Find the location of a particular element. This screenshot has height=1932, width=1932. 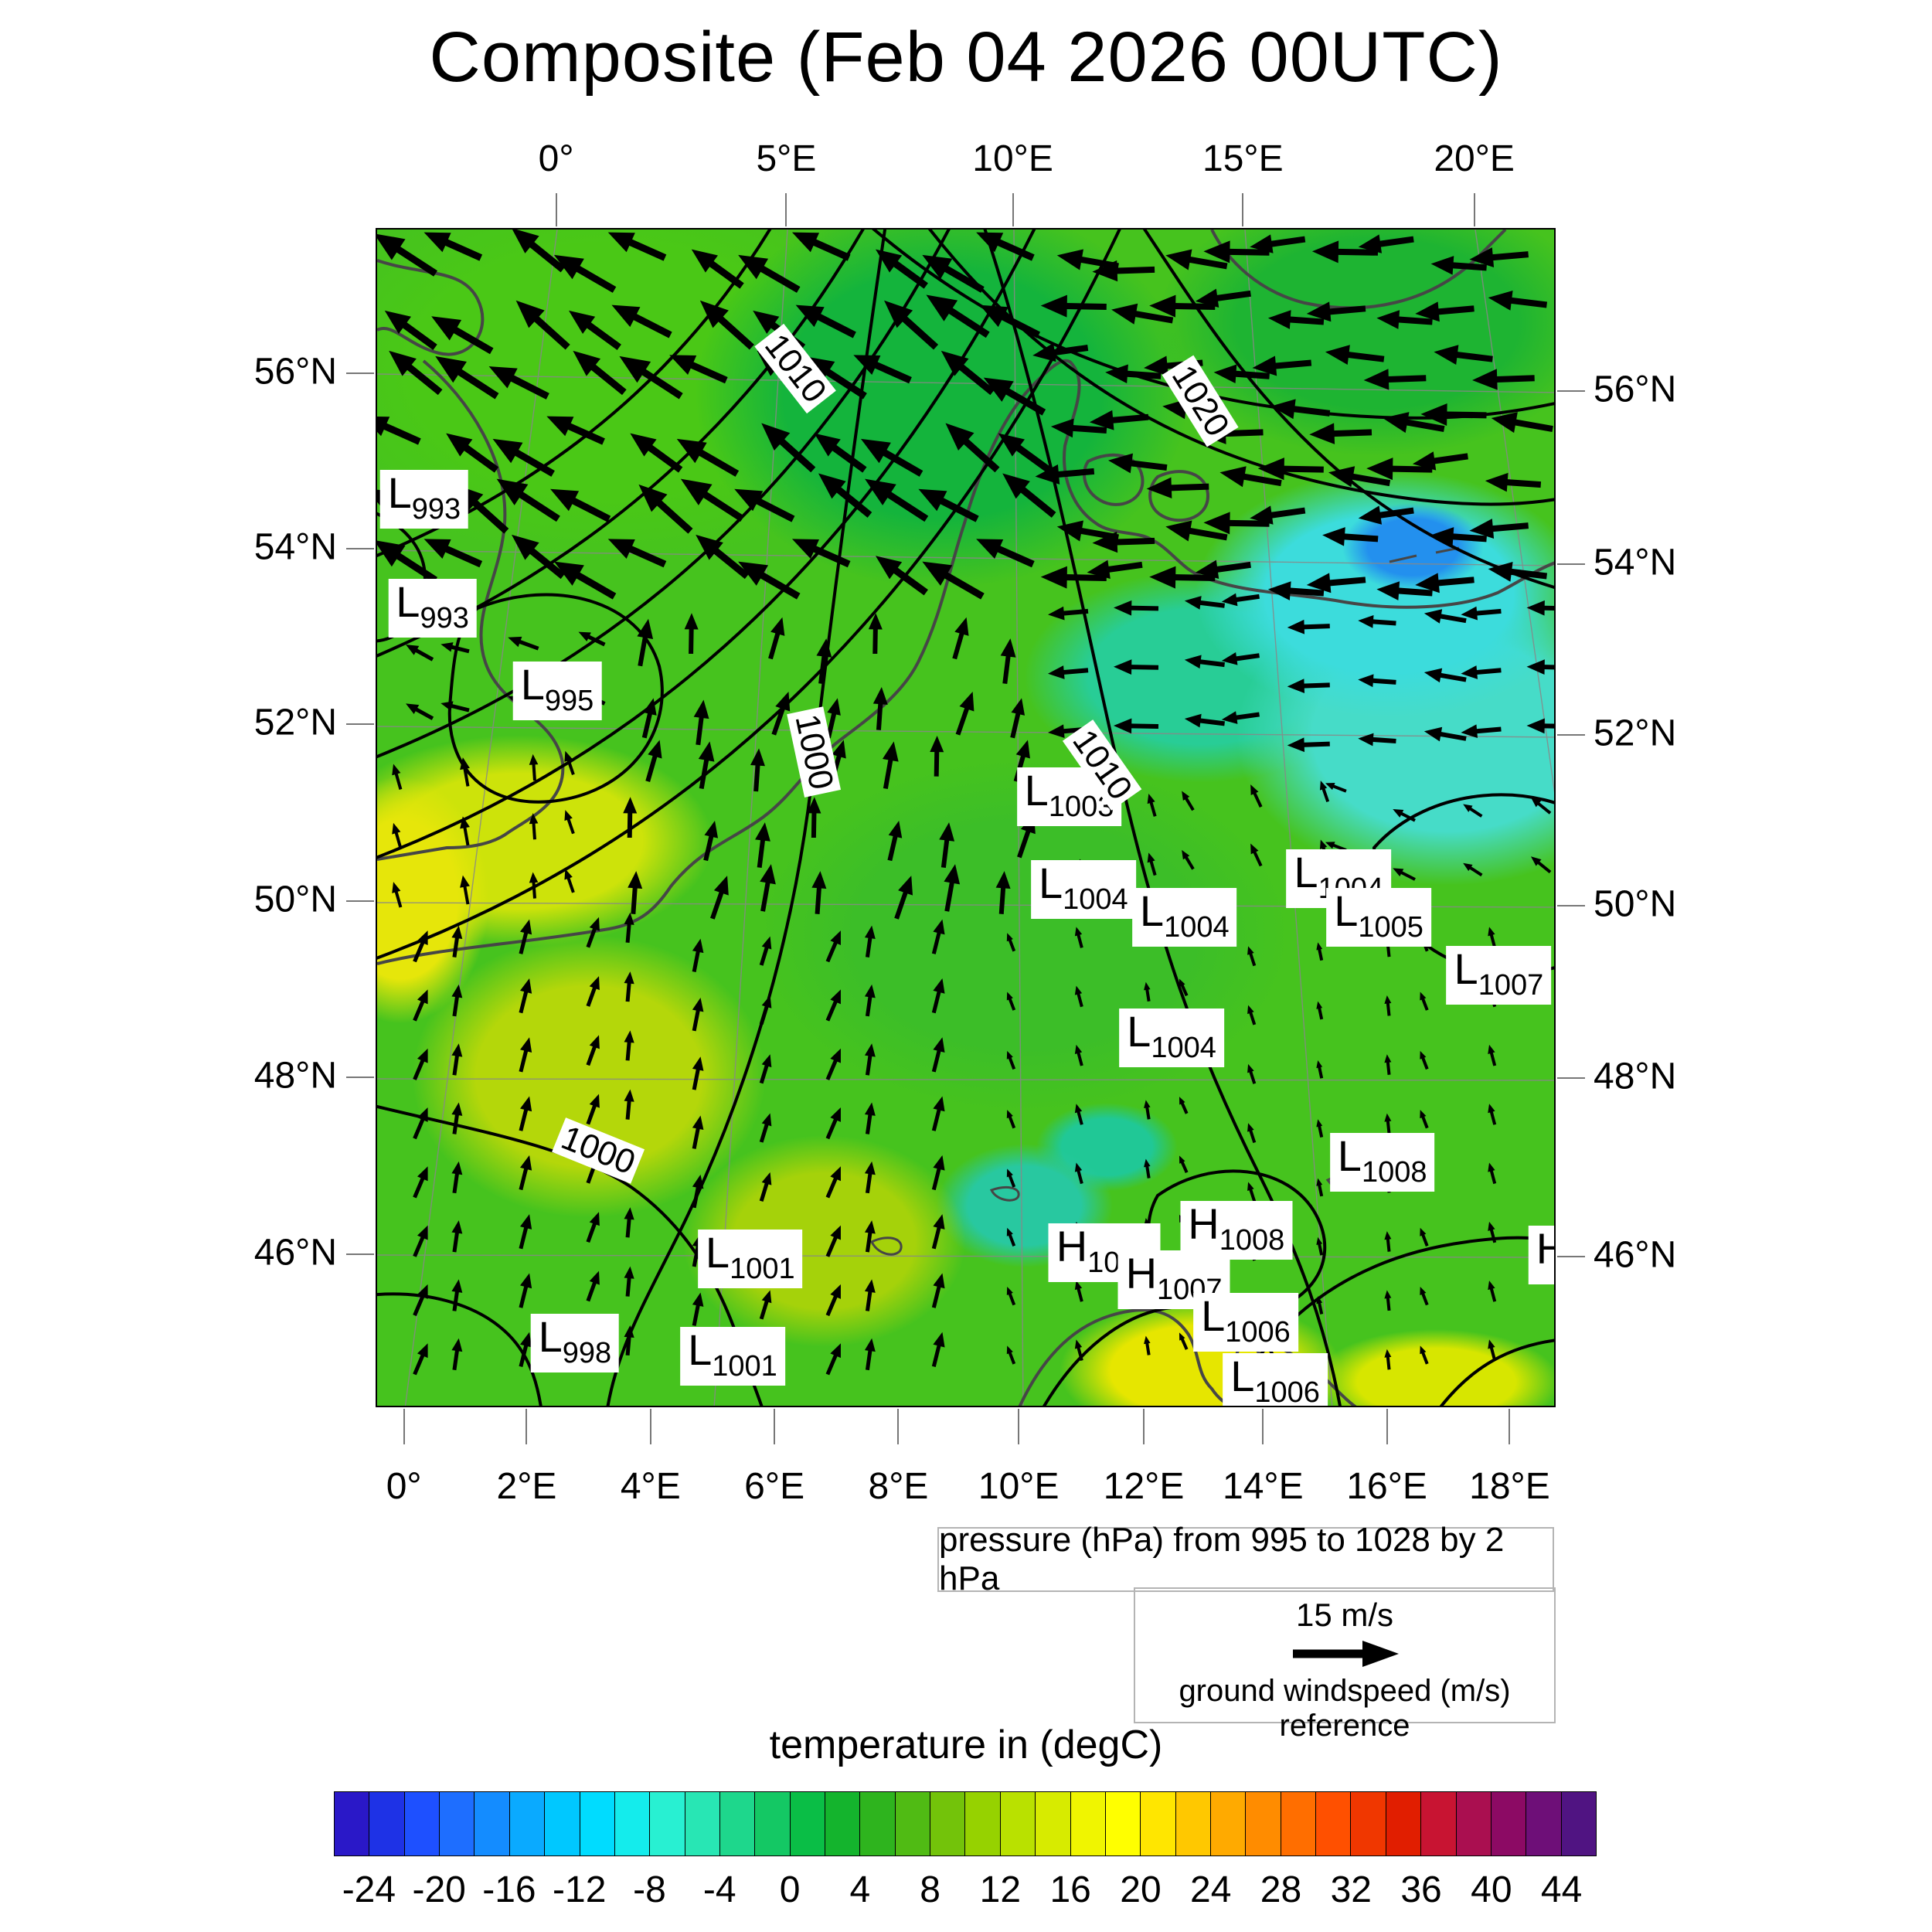

wind-reference-label: ground windspeed (m/s) reference is located at coordinates (1345, 1709).